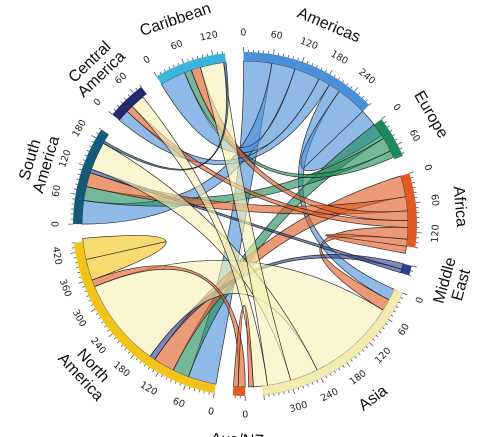 The image size is (497, 437). I want to click on tick-label-asia-180: 180, so click(358, 378).